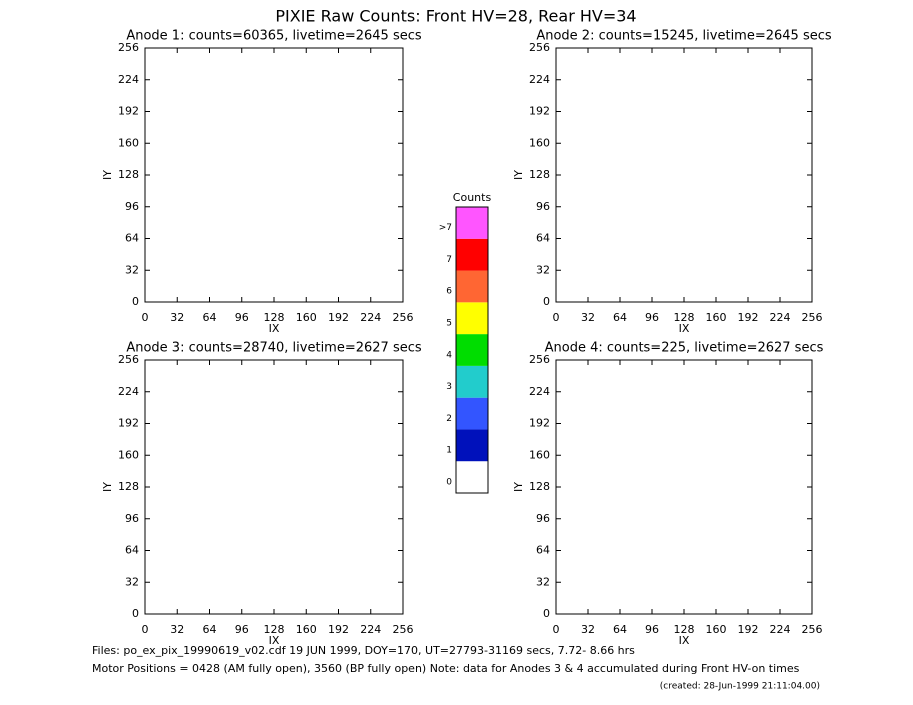 The height and width of the screenshot is (705, 913). I want to click on colorbar-label: 3, so click(449, 387).